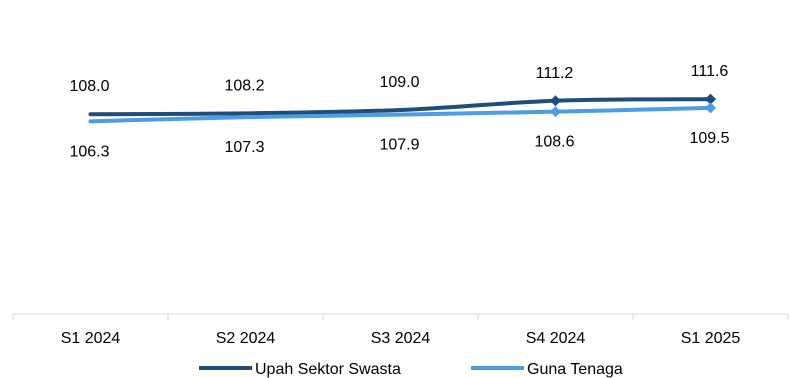  Describe the element at coordinates (399, 131) in the screenshot. I see `series-2: 106.3 107.3 107.9 108.6 109.5` at that location.